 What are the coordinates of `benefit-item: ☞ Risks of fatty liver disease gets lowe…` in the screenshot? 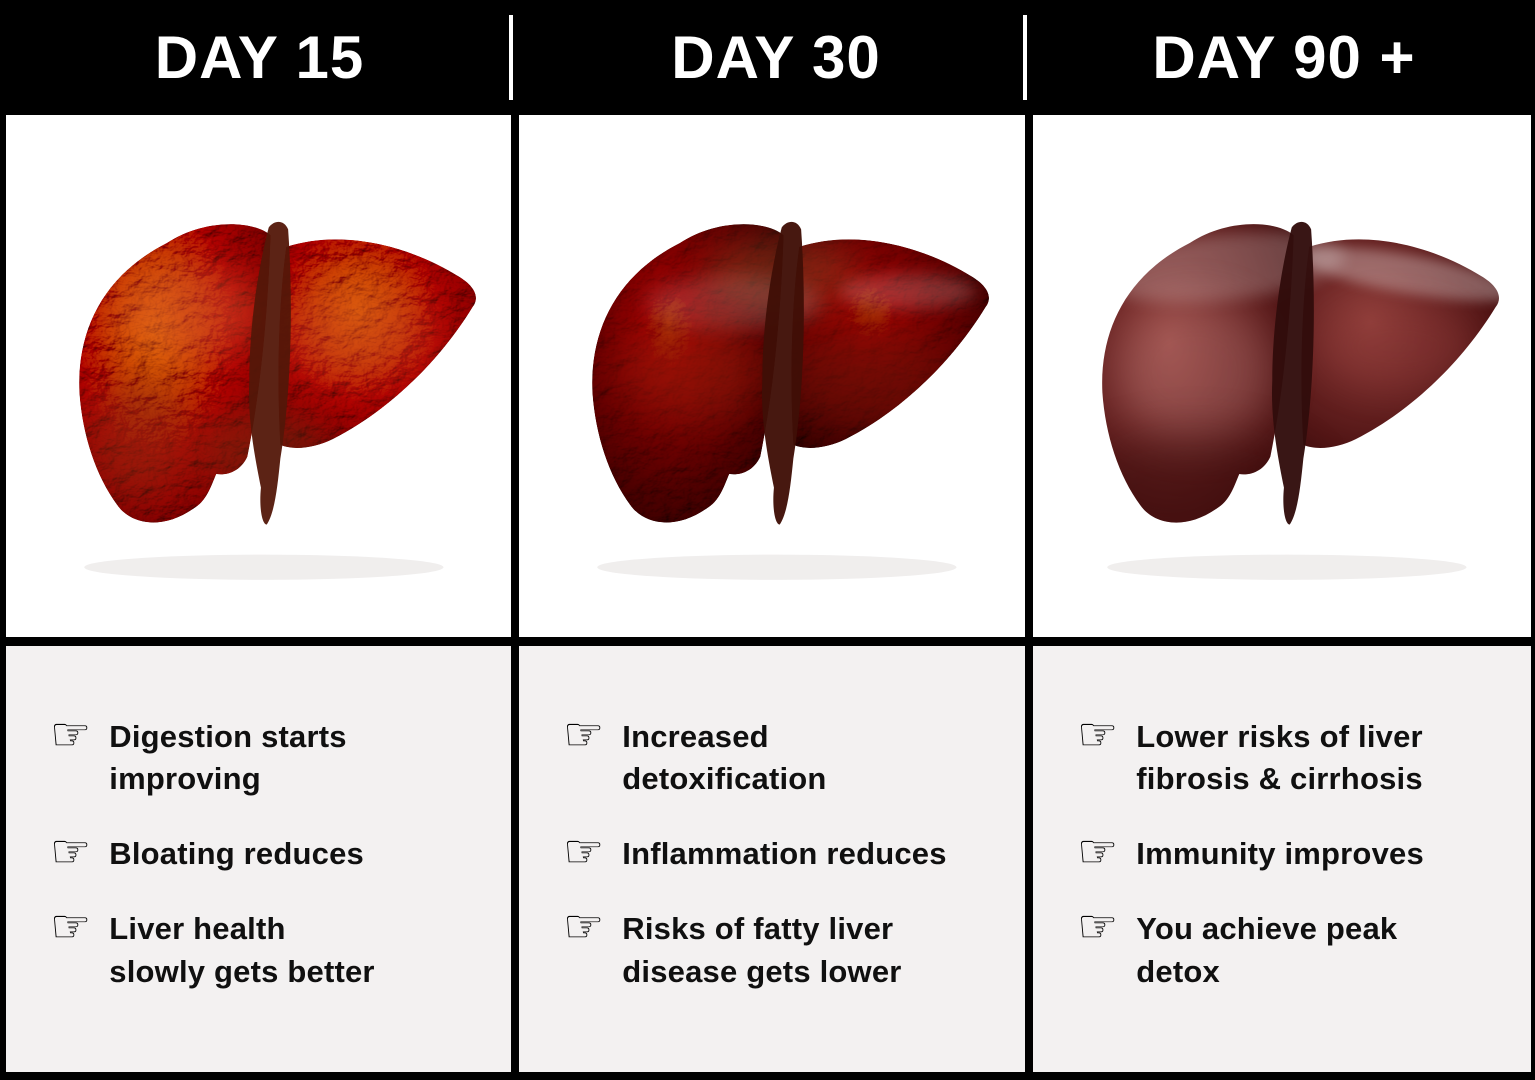 It's located at (782, 947).